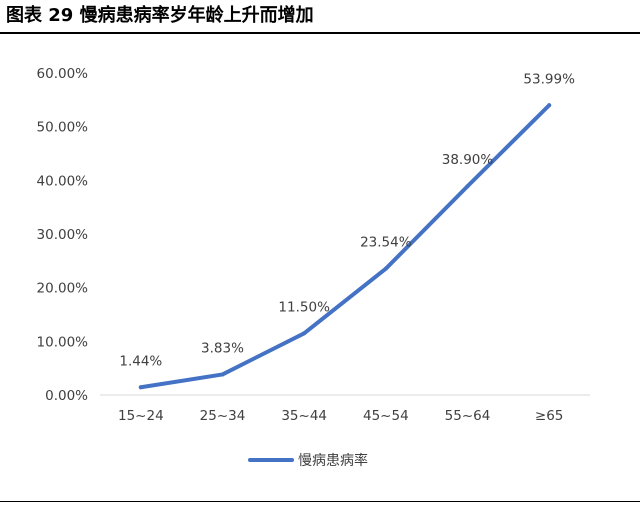  Describe the element at coordinates (386, 416) in the screenshot. I see `x-tick-label: 45~54` at that location.